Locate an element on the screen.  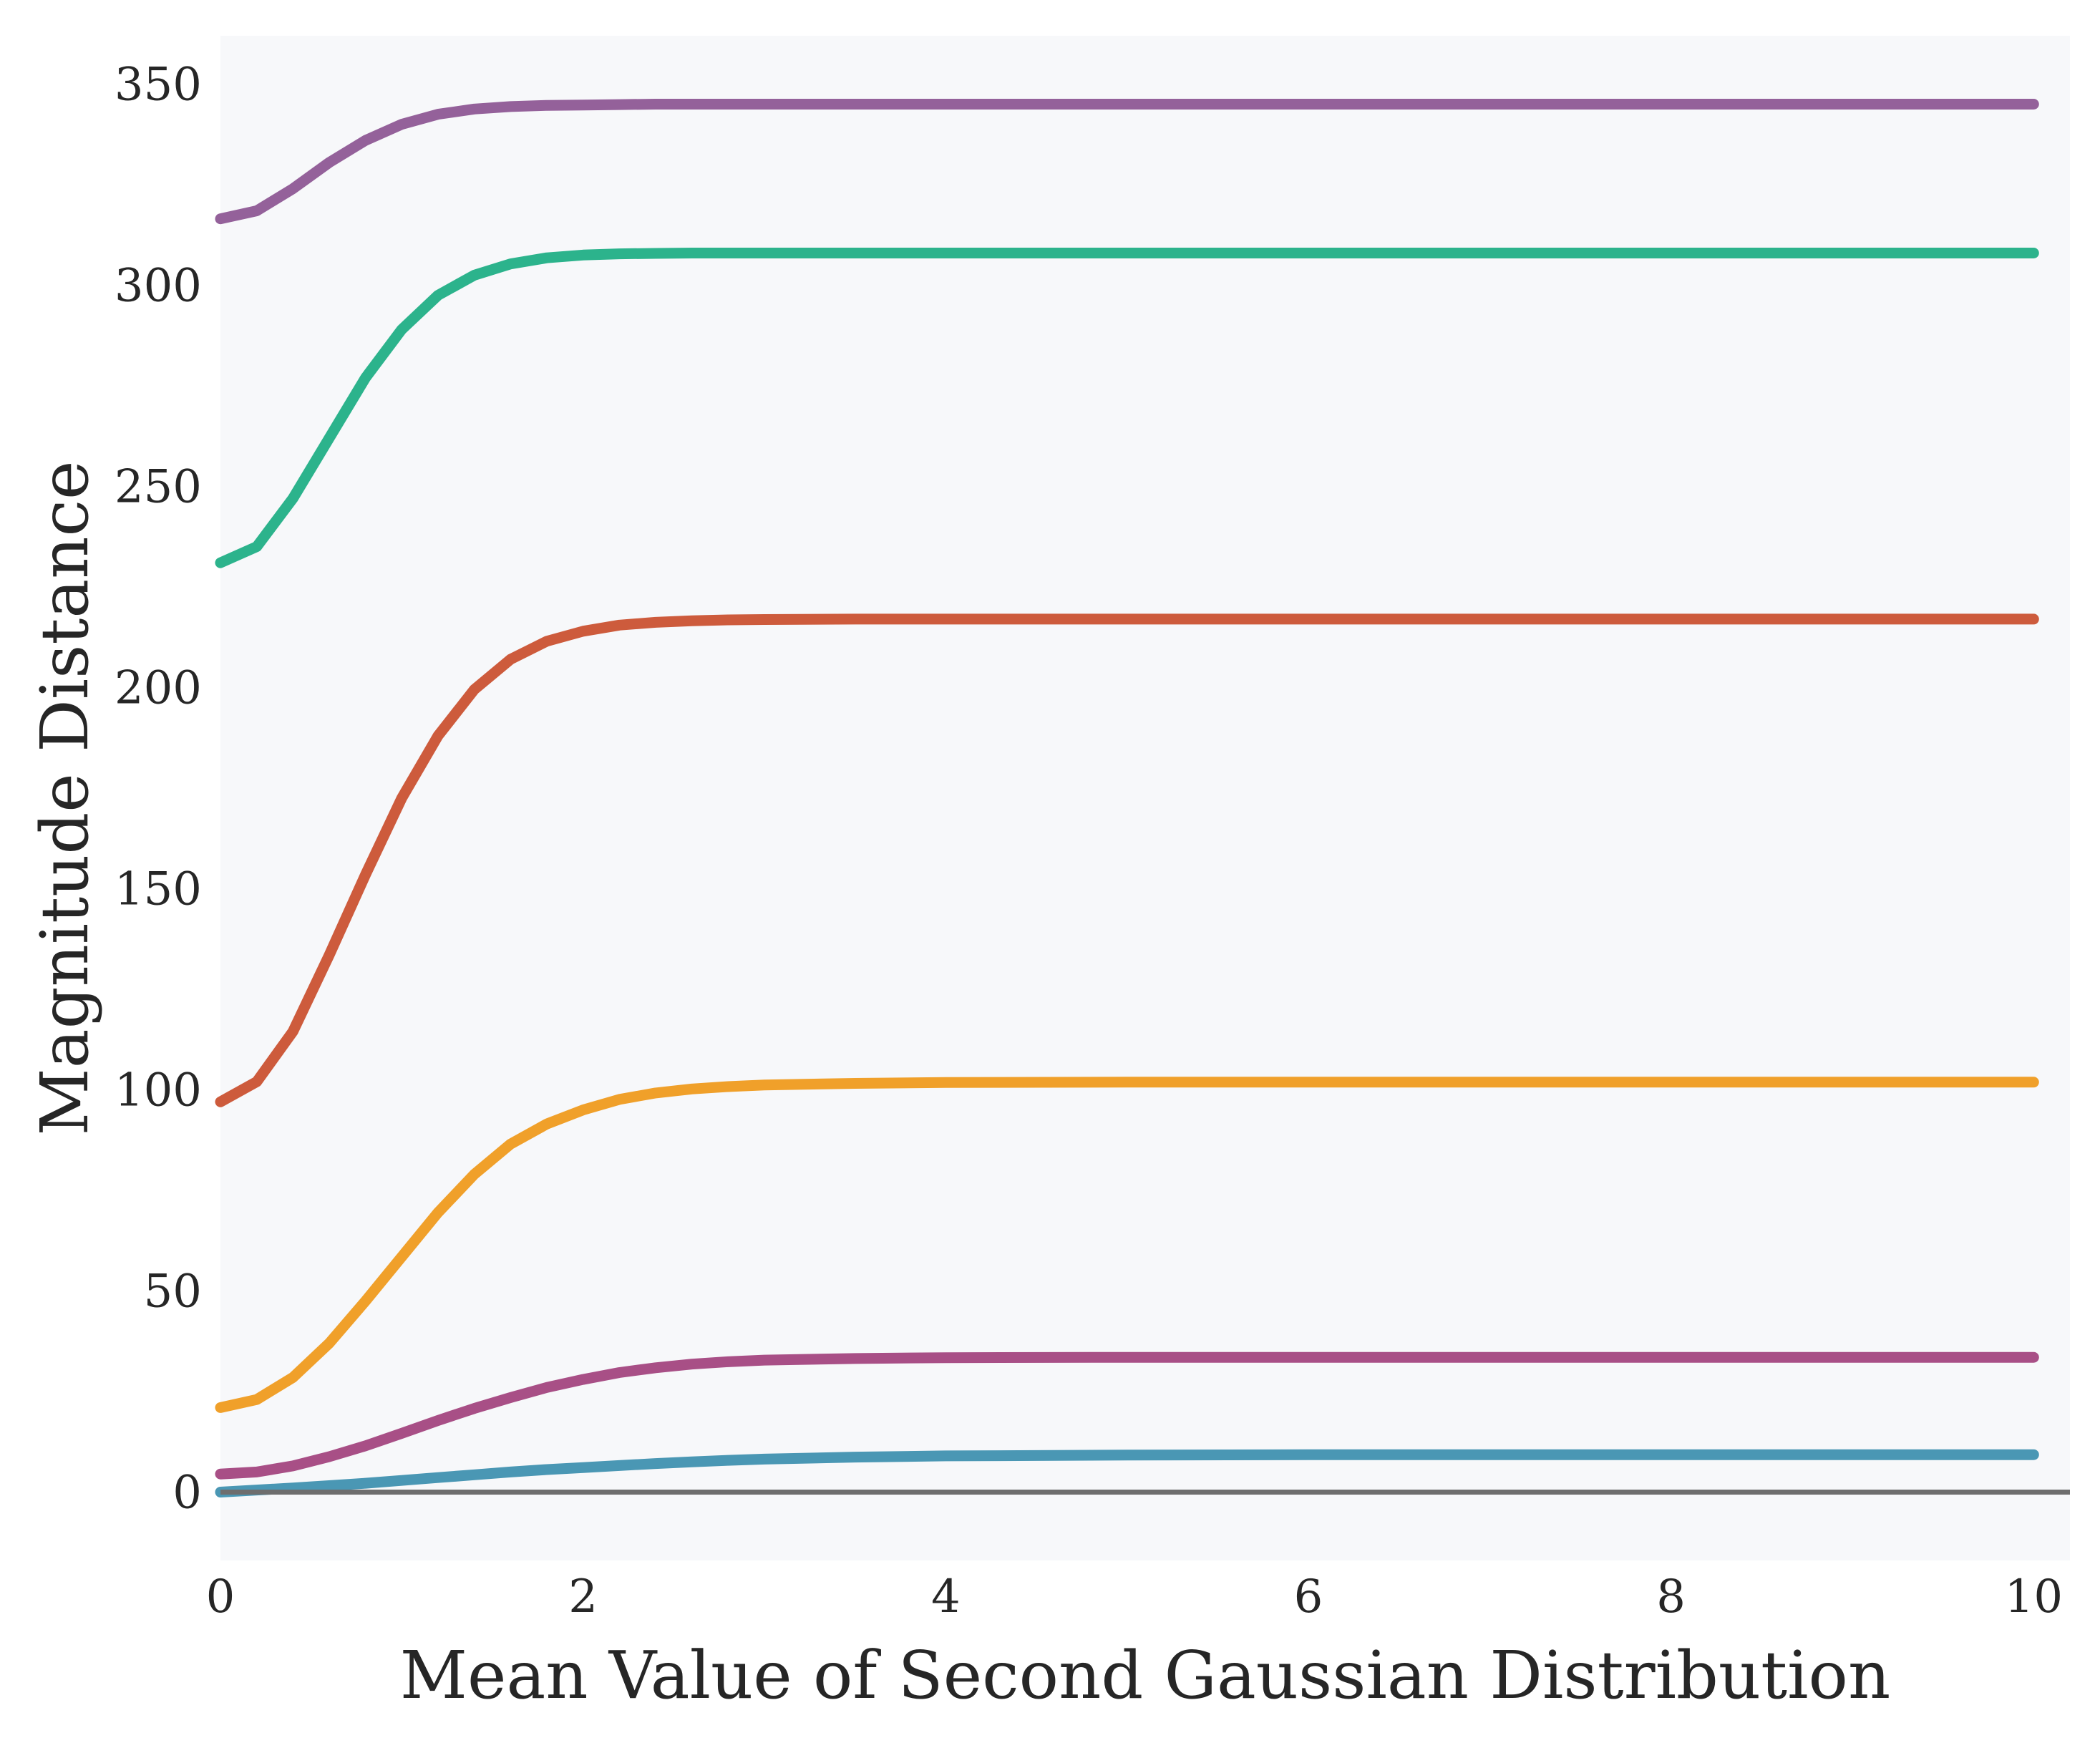
y-tick-label: 150 is located at coordinates (158, 889).